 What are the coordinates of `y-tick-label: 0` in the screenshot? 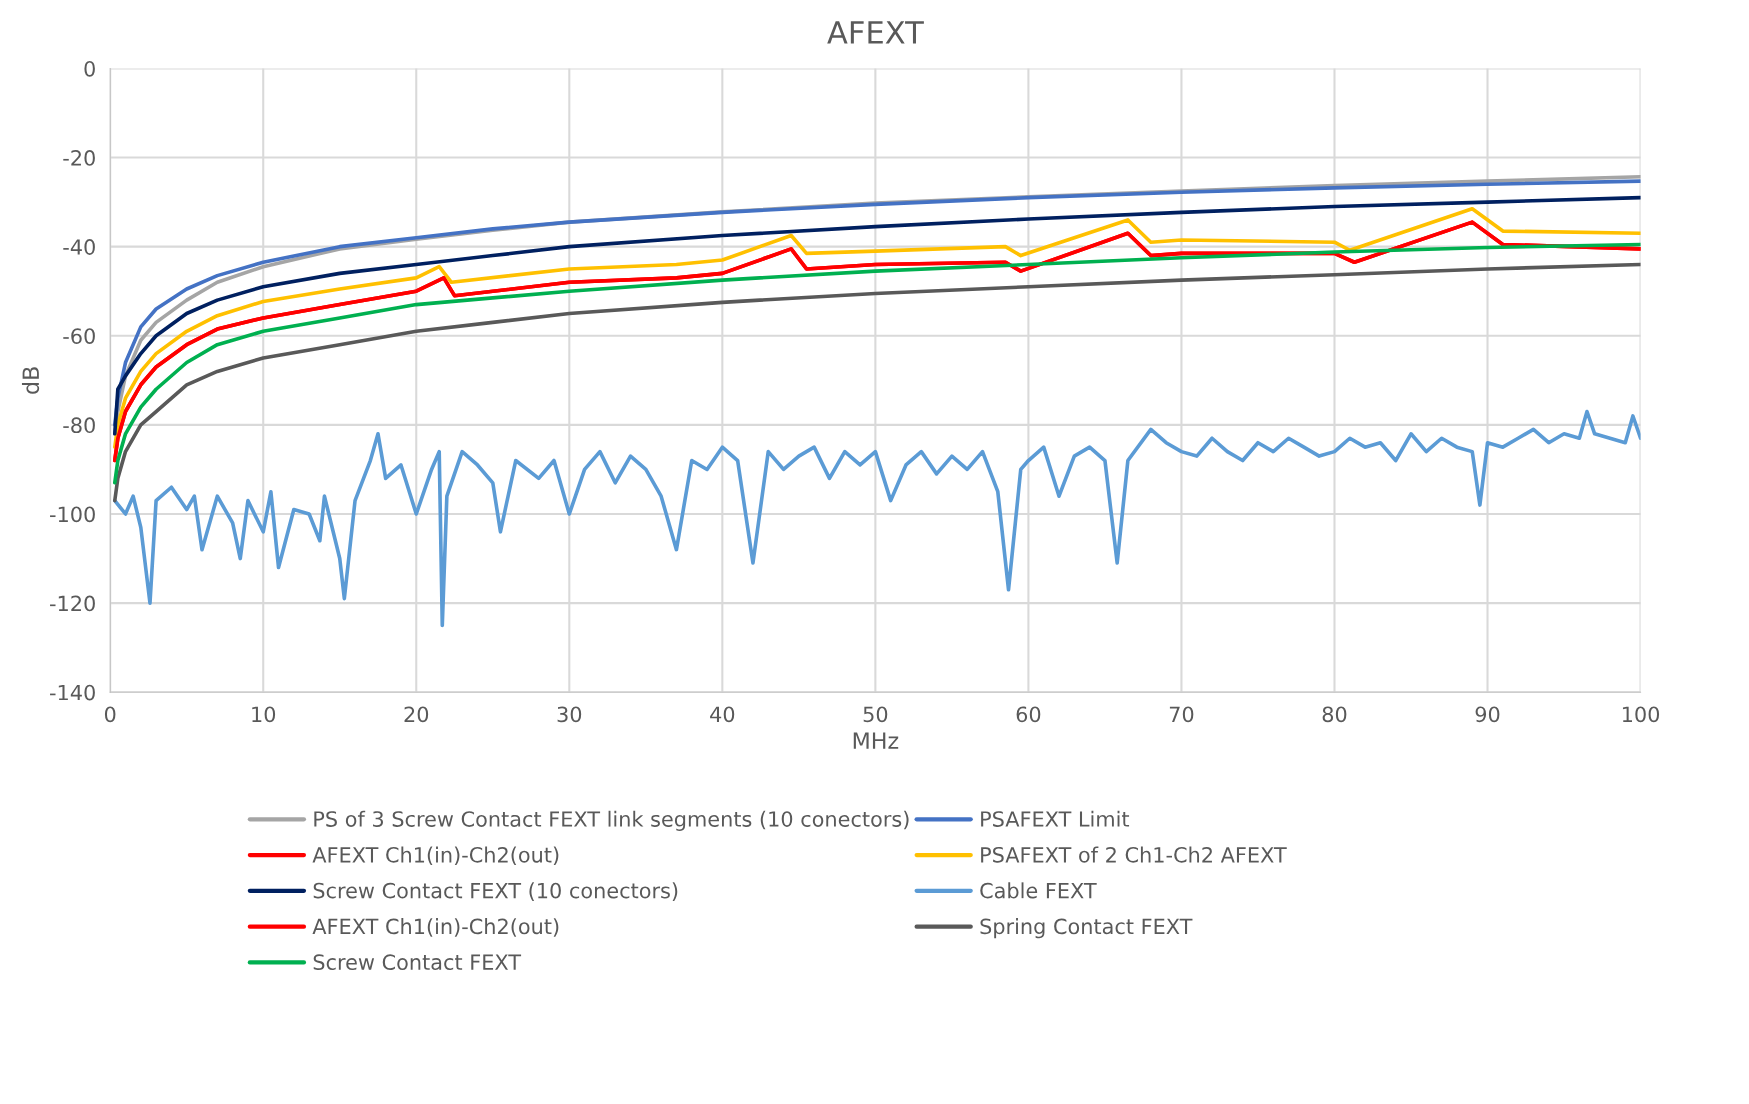 It's located at (89, 68).